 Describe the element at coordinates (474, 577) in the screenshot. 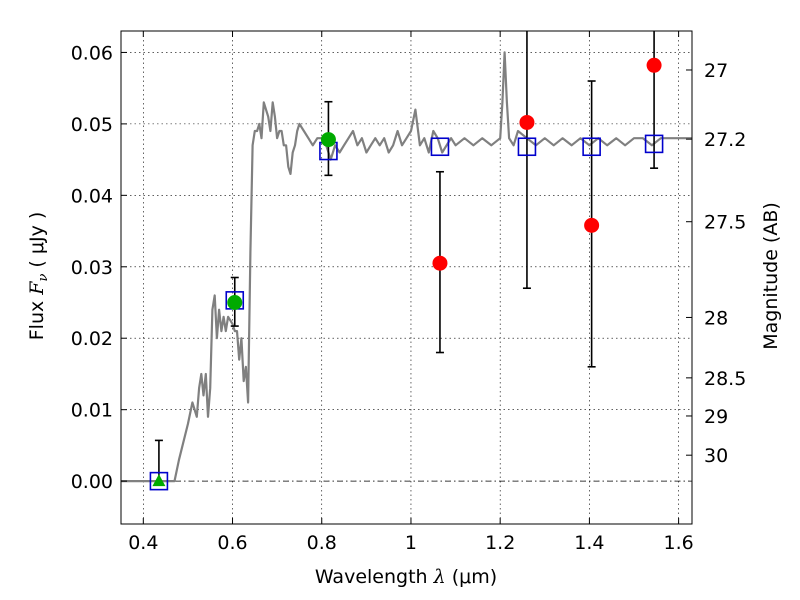

I see `x-axis-label-unit: (μm)` at that location.